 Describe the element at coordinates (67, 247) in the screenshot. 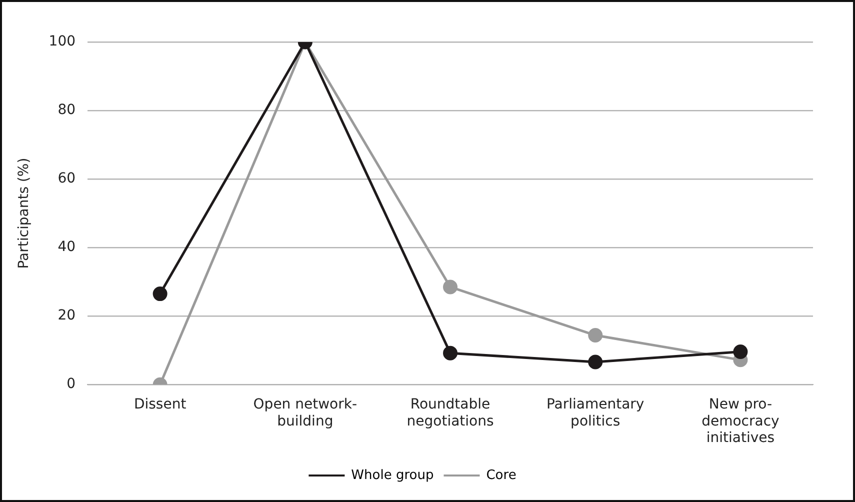

I see `y-tick-label: 40` at that location.